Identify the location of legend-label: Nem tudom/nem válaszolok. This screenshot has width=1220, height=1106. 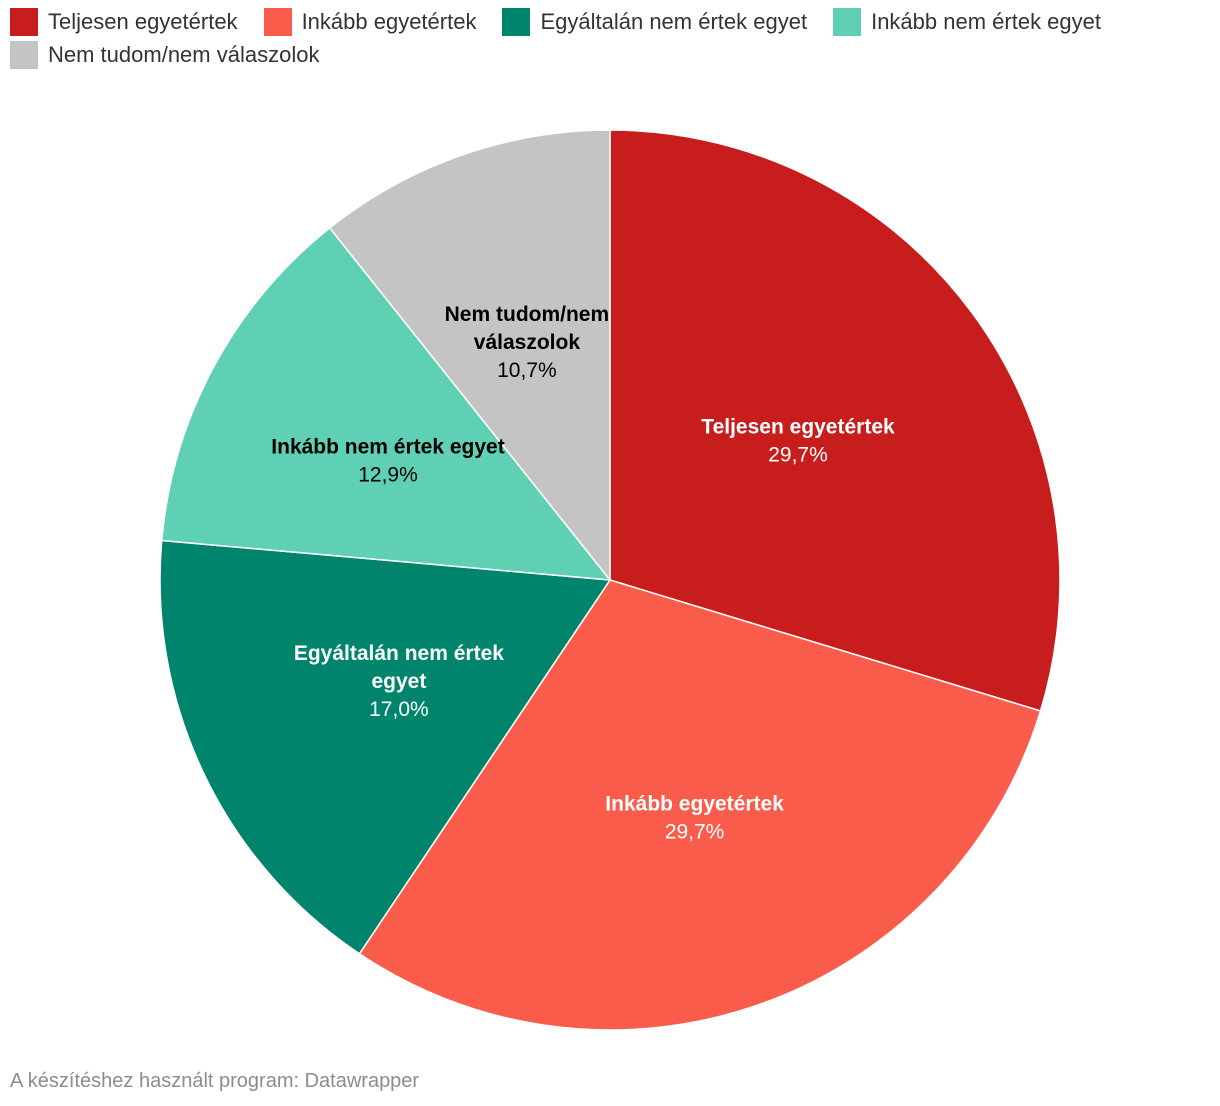
(184, 54).